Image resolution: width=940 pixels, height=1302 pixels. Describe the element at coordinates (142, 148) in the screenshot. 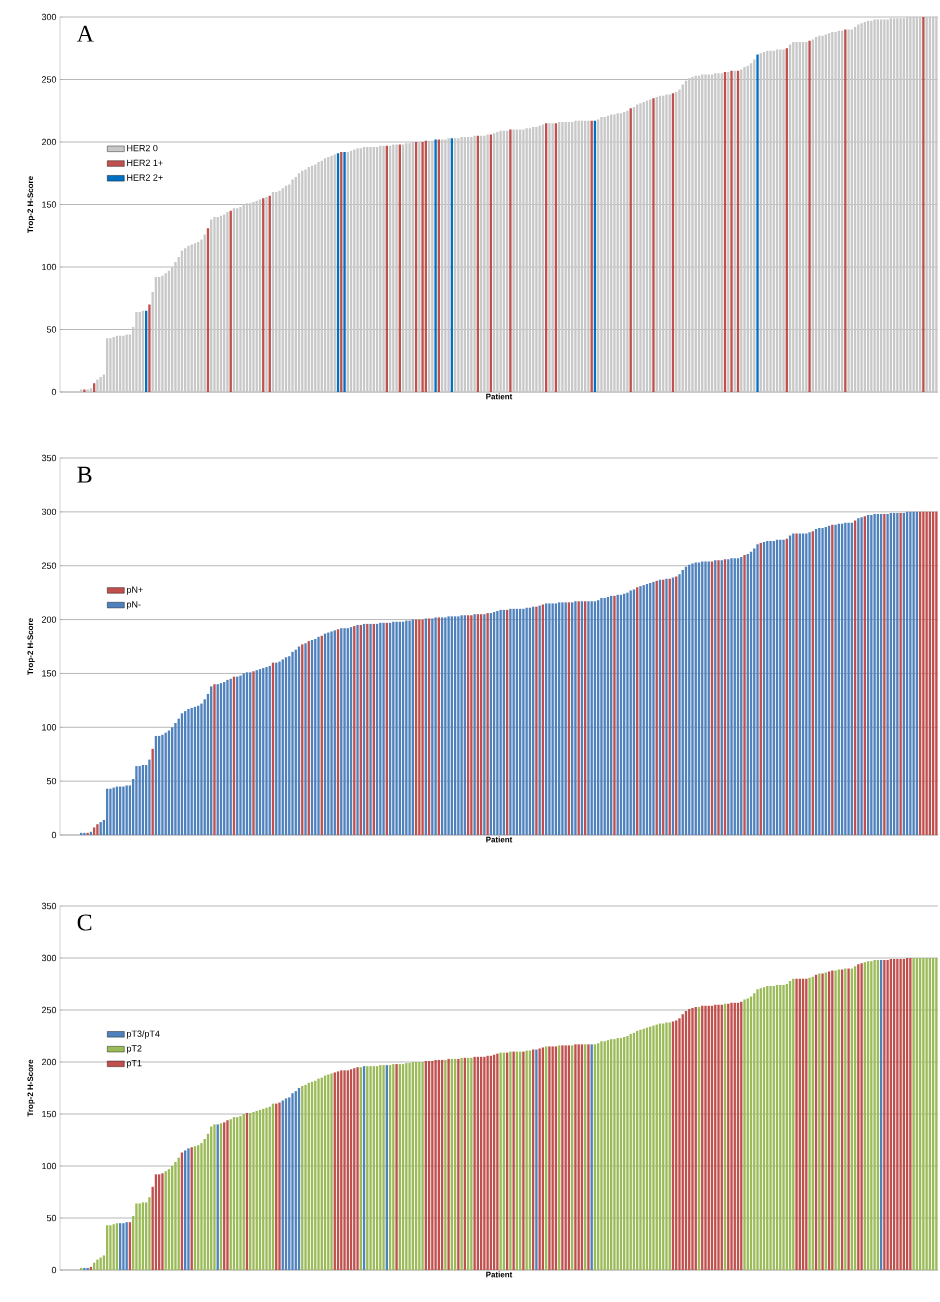

I see `legend-label: HER2 0` at that location.